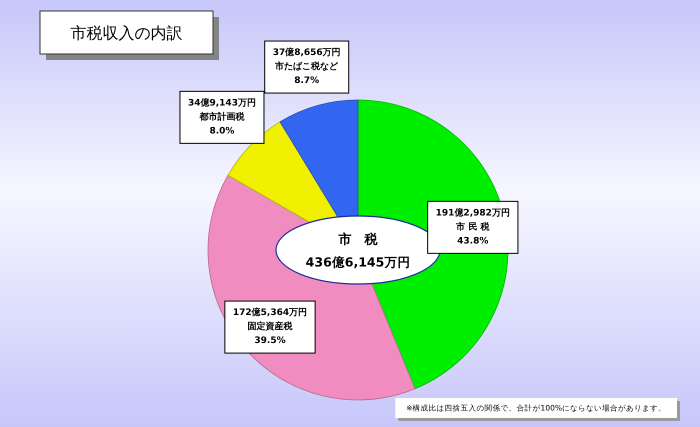 Image resolution: width=700 pixels, height=427 pixels. What do you see at coordinates (270, 326) in the screenshot?
I see `slice-label: 固定資産税` at bounding box center [270, 326].